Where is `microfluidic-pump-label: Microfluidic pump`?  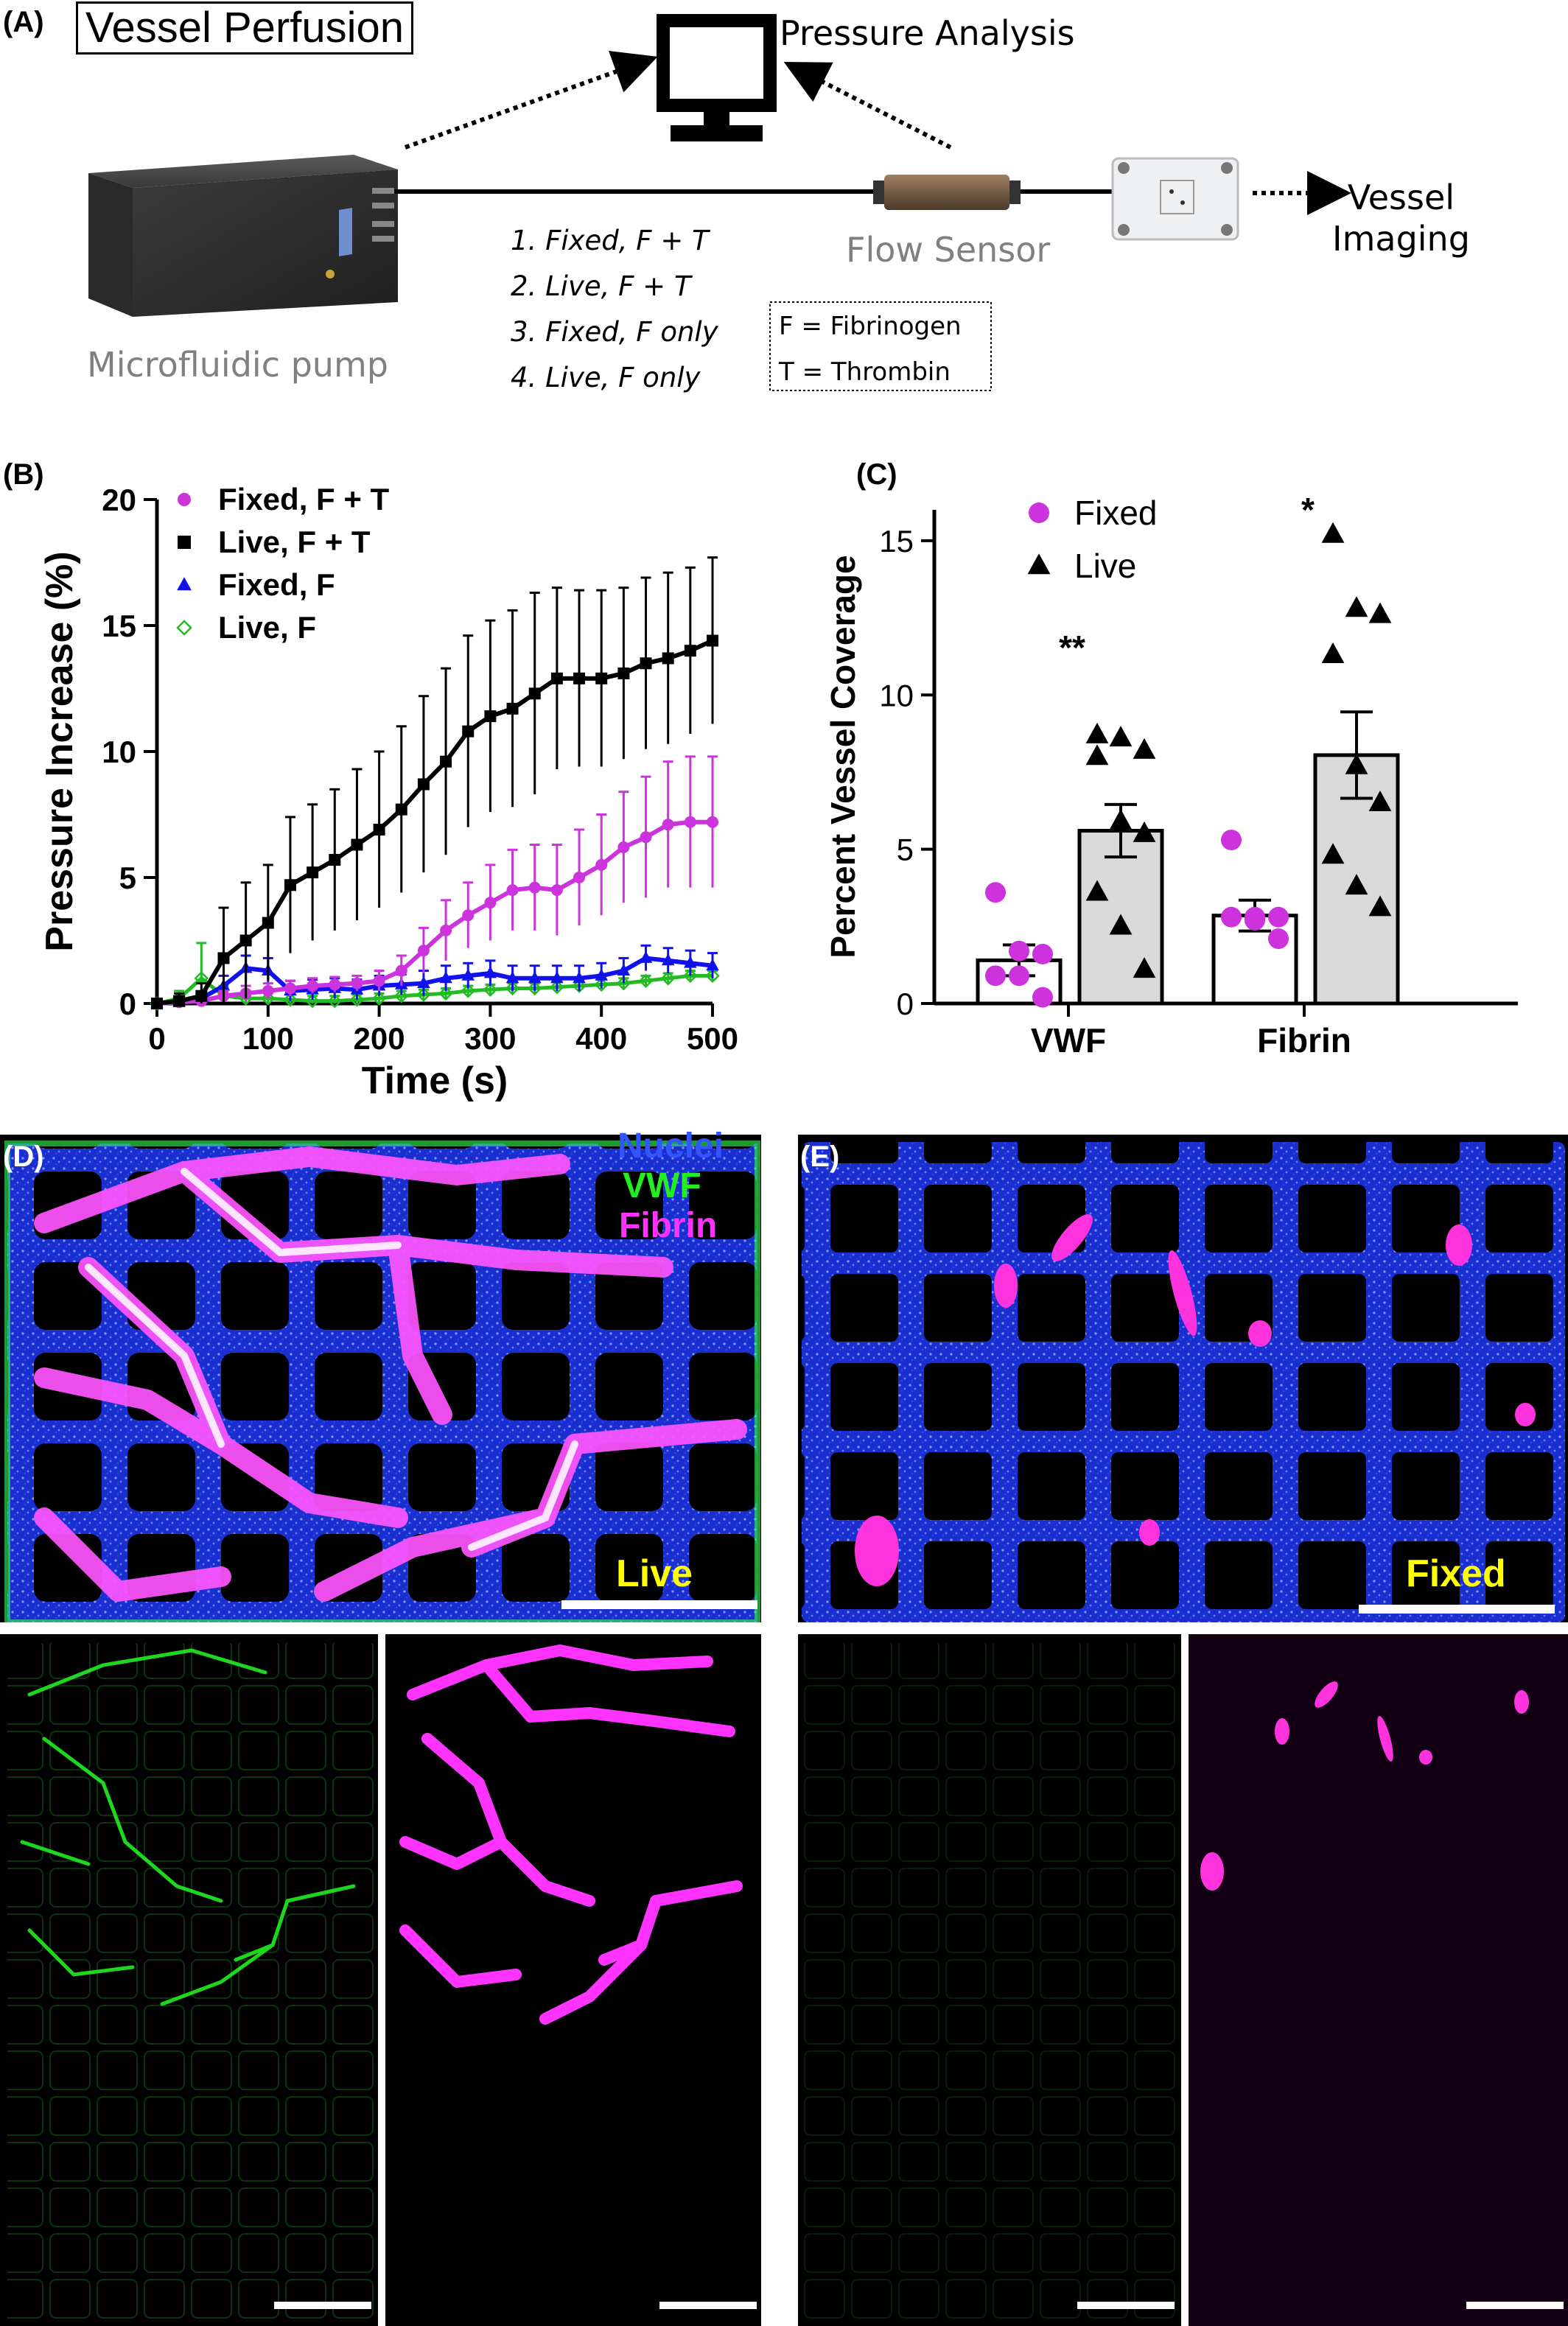
microfluidic-pump-label: Microfluidic pump is located at coordinates (238, 365).